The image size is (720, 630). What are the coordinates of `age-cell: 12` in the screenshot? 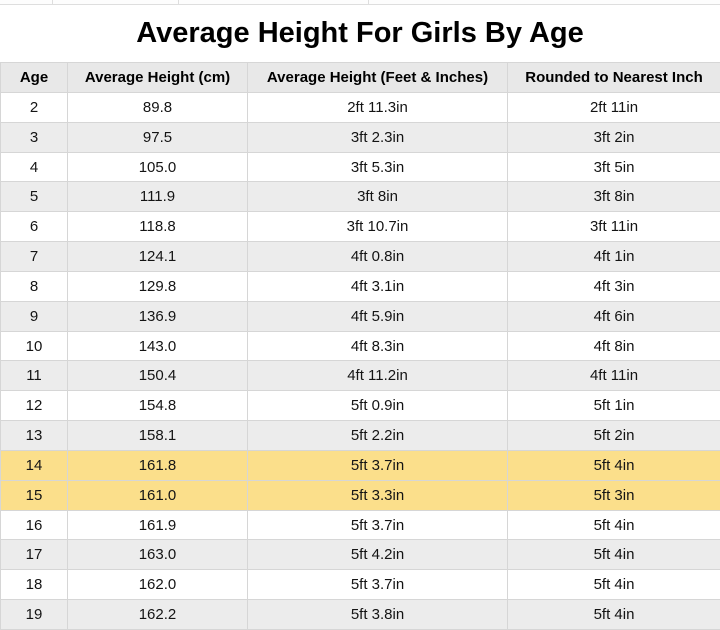 It's located at (34, 406).